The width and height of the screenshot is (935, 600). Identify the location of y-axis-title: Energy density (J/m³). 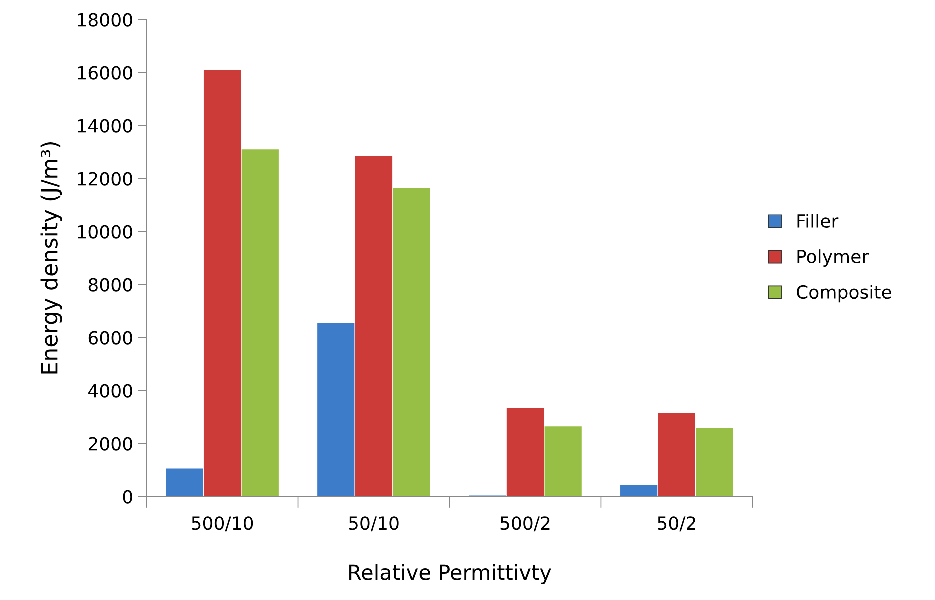
(51, 258).